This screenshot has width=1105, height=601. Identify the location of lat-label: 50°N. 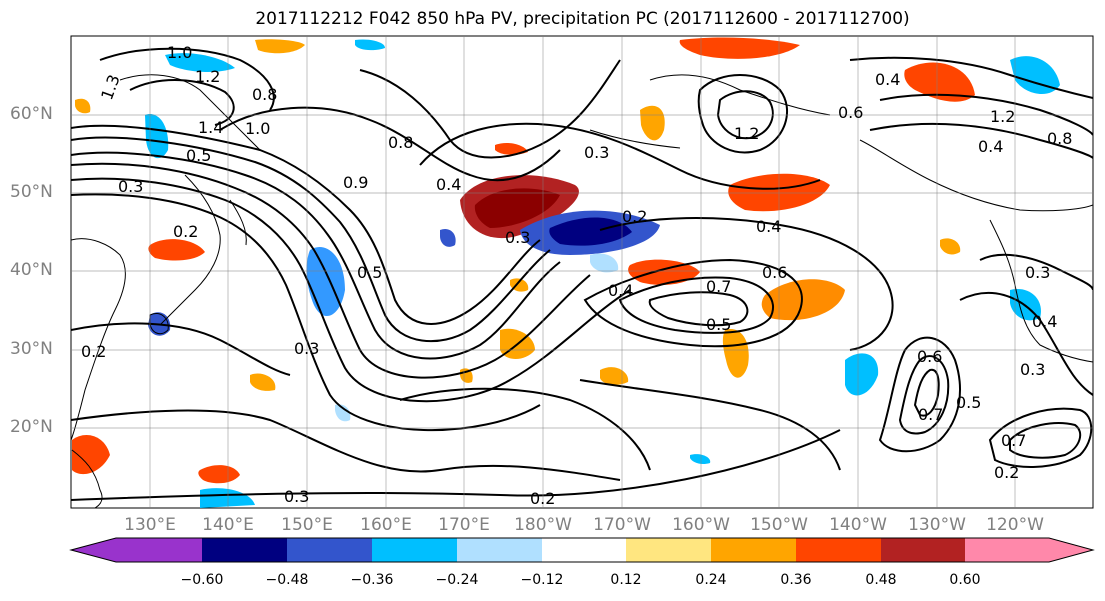
(31, 192).